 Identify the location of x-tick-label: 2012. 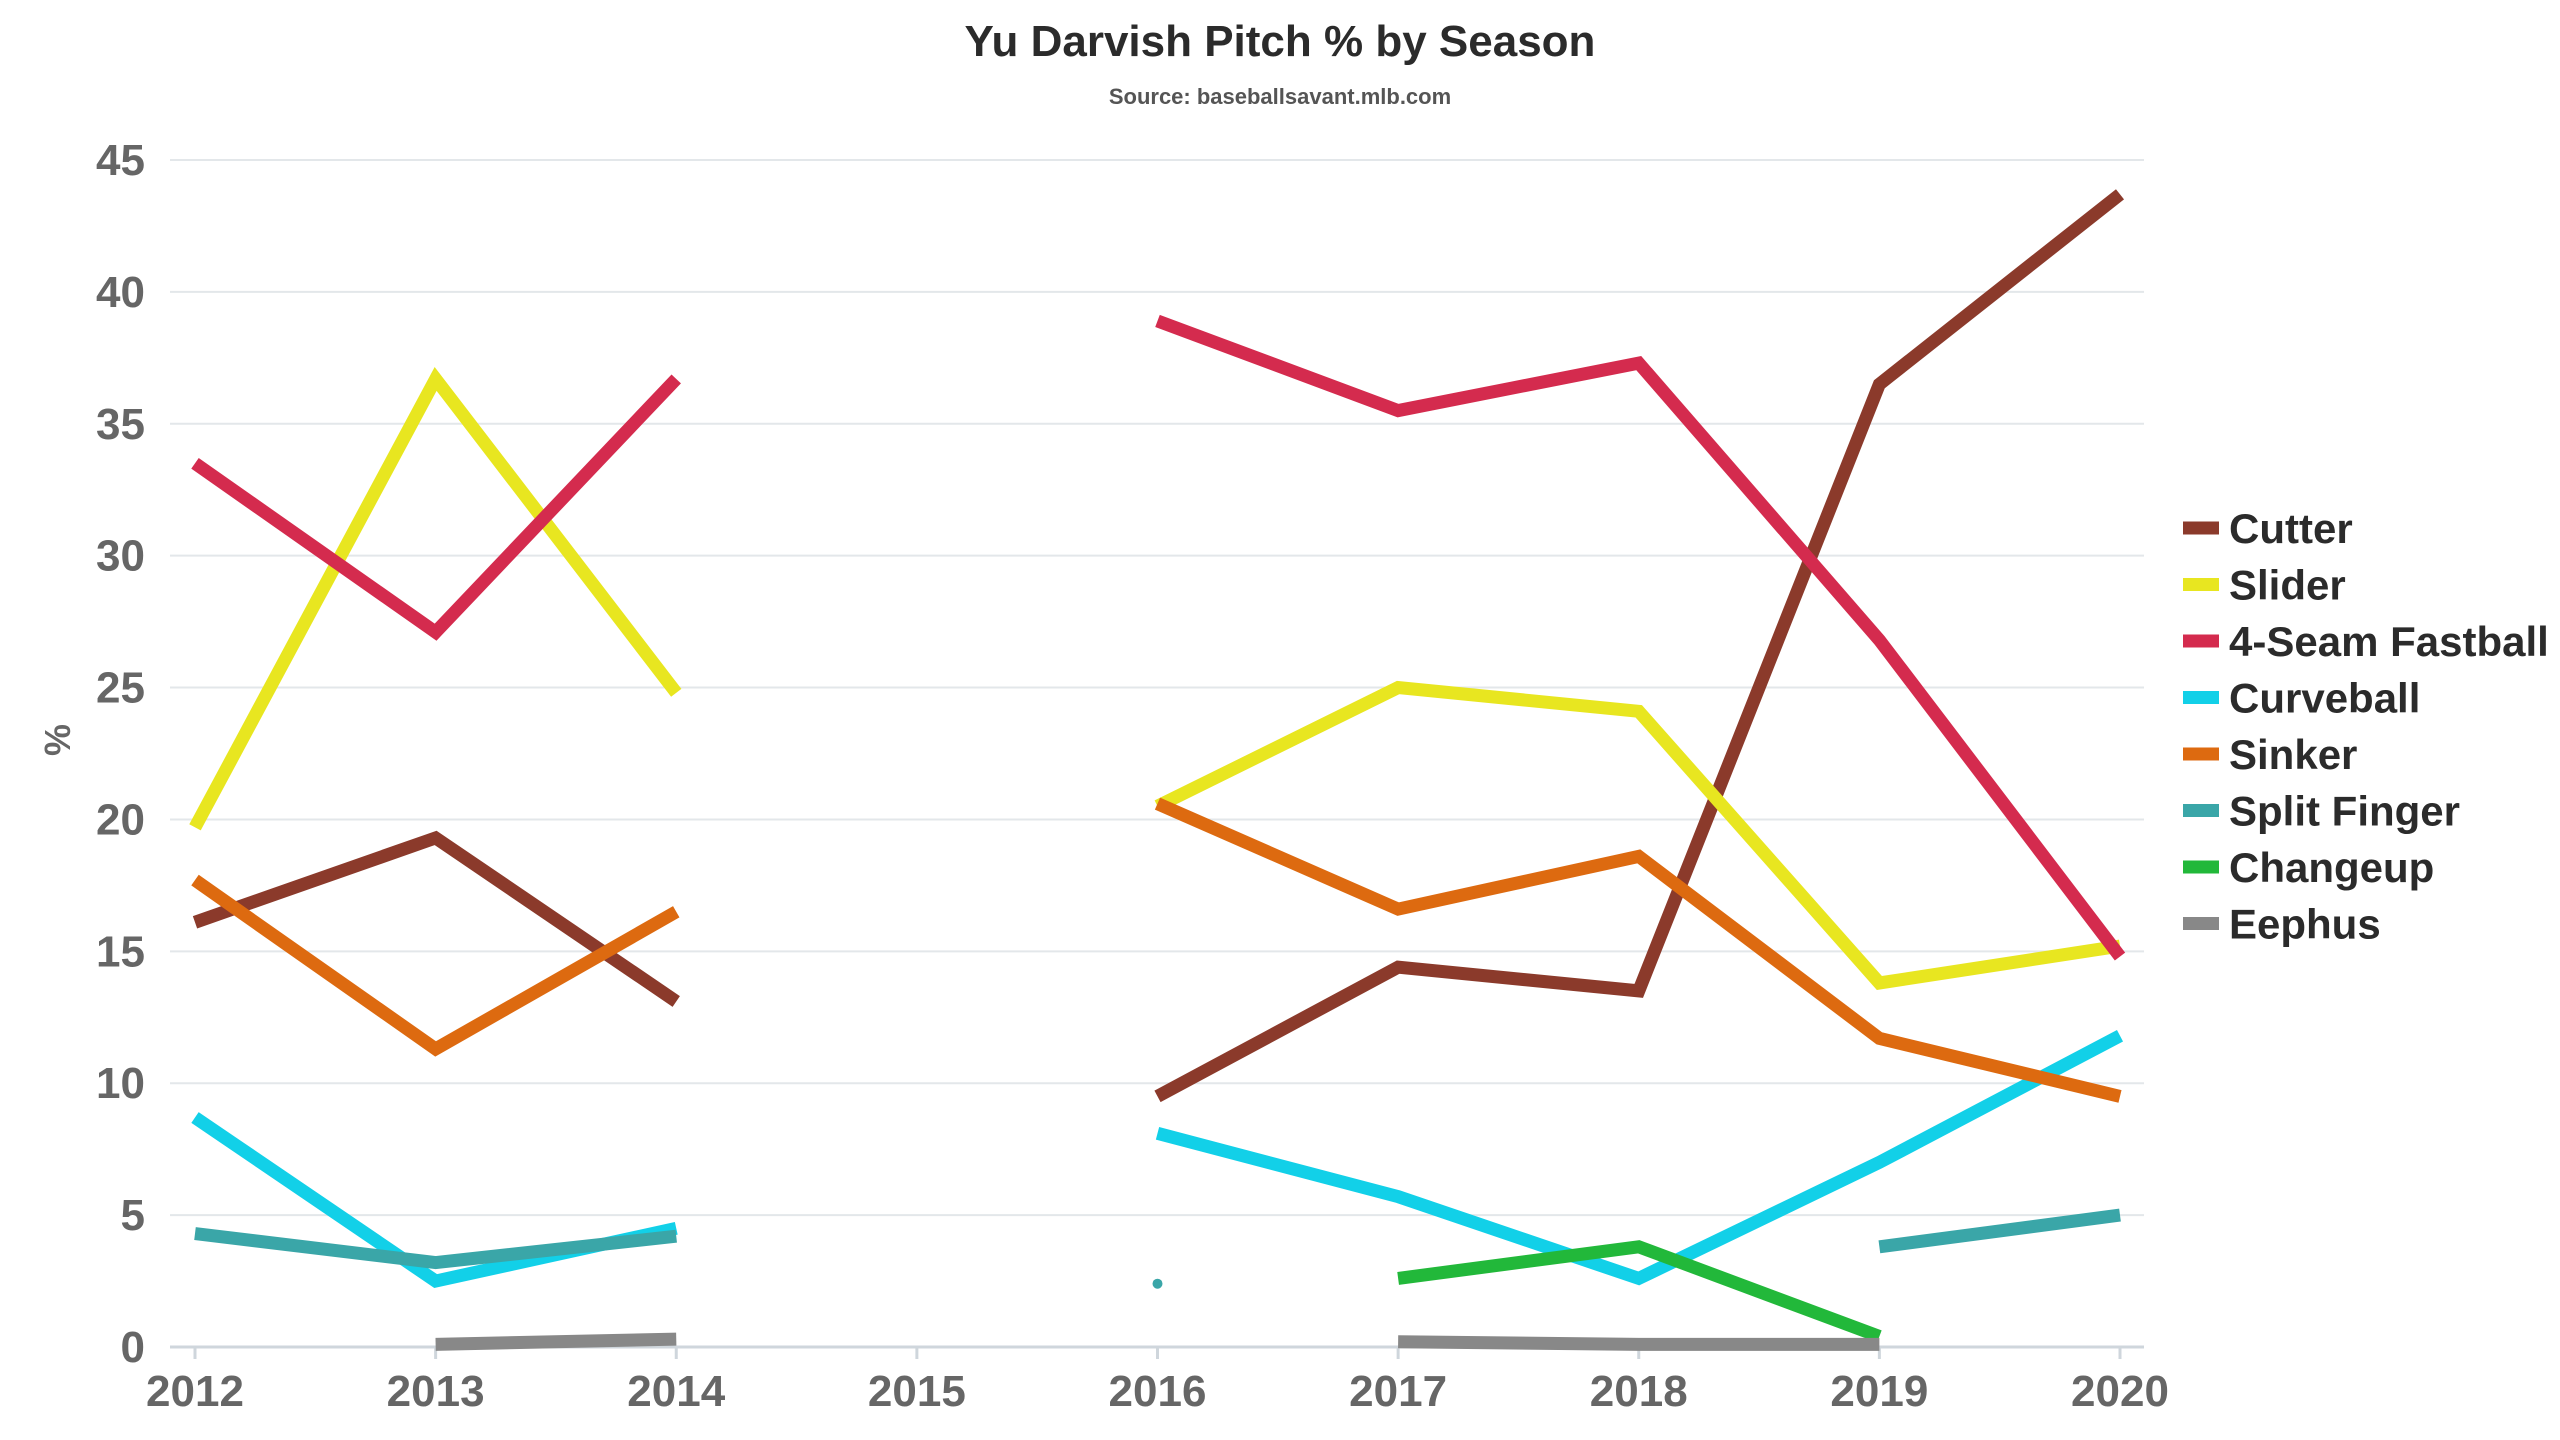
(195, 1391).